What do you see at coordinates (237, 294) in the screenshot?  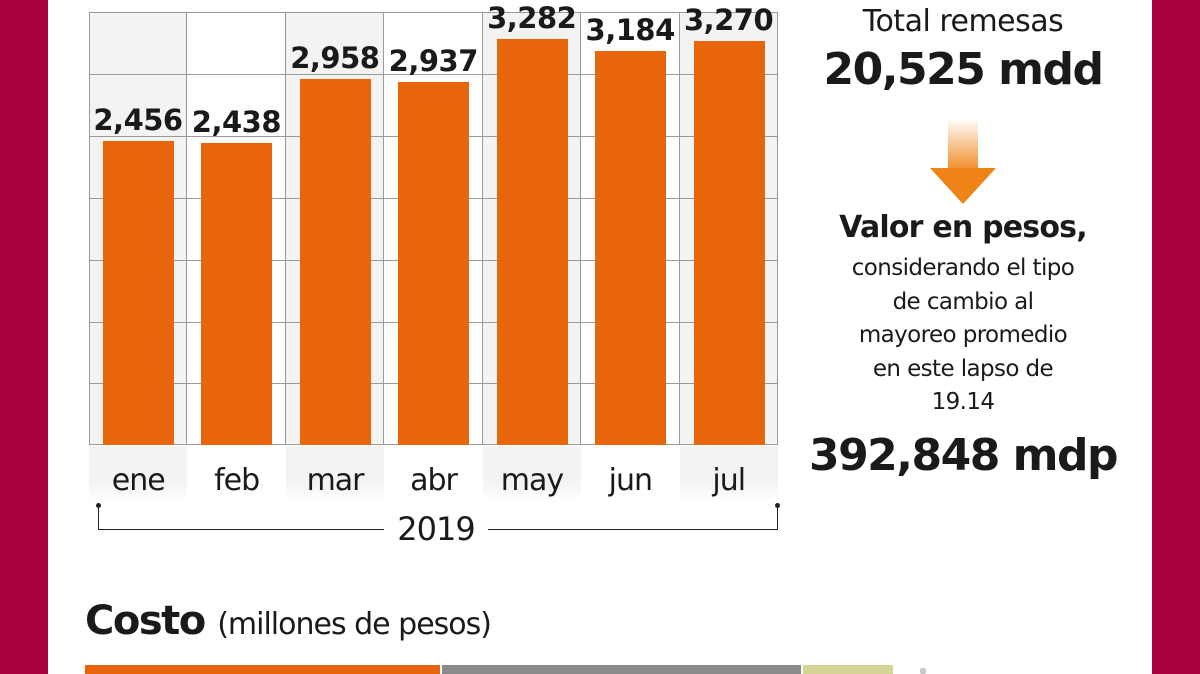 I see `bar-feb` at bounding box center [237, 294].